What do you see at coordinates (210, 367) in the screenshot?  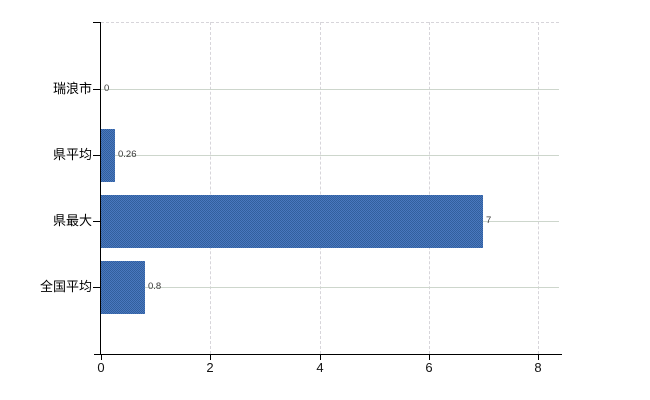 I see `x-axis-tick-label: 2` at bounding box center [210, 367].